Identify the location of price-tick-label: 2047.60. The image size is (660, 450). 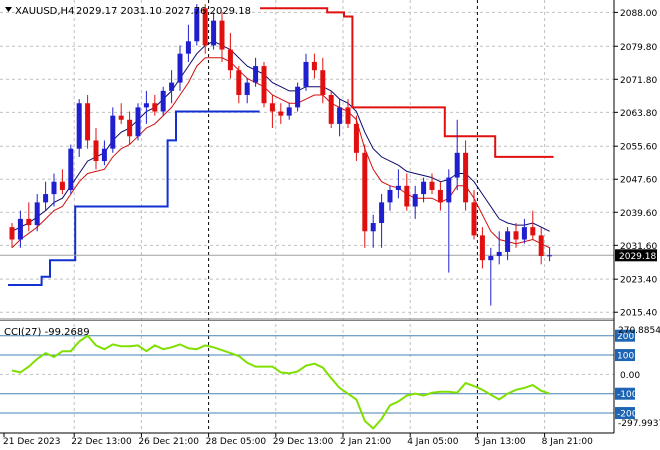
(638, 181).